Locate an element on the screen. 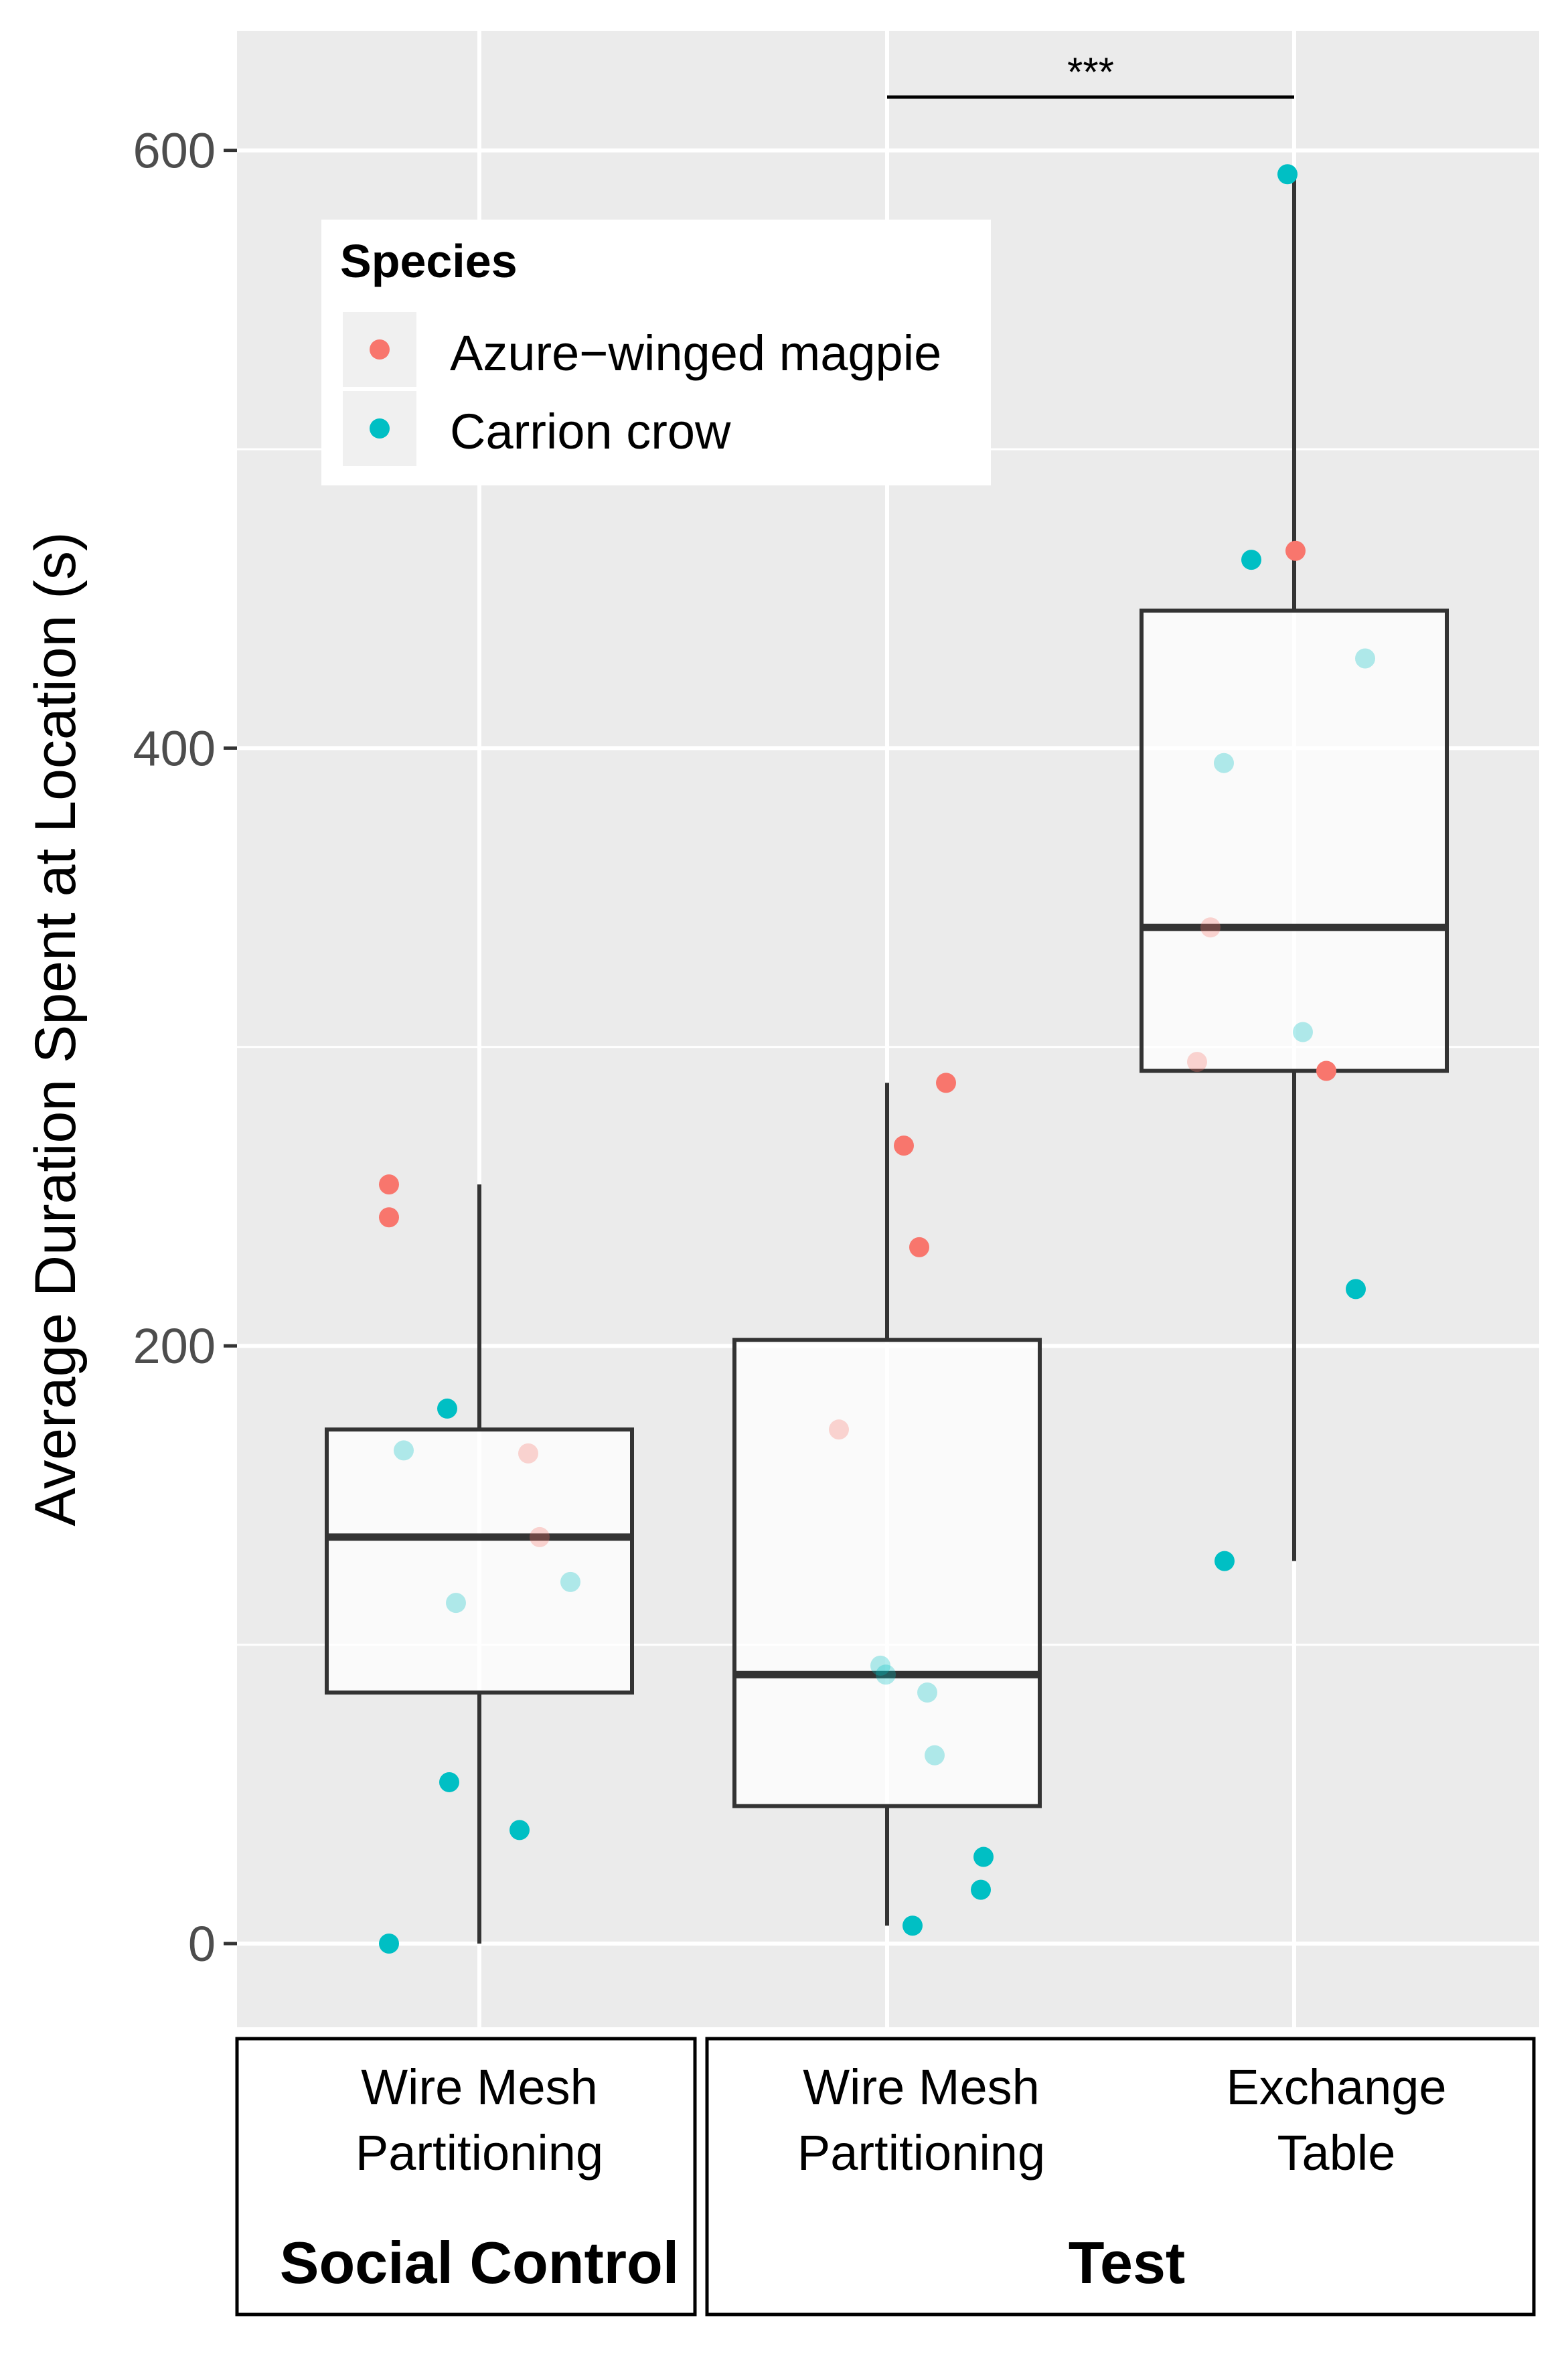 The height and width of the screenshot is (2356, 1568). legend-title: Species is located at coordinates (429, 261).